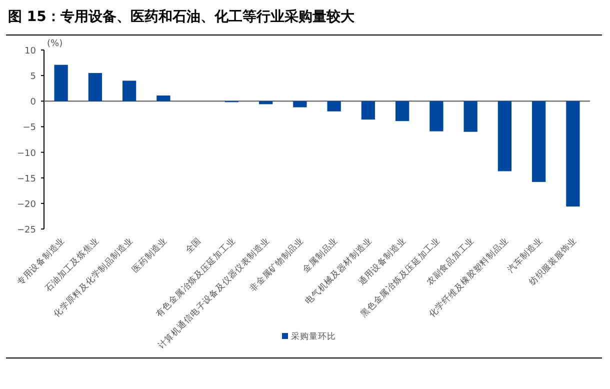 This screenshot has width=610, height=389. Describe the element at coordinates (33, 103) in the screenshot. I see `y-tick-label: 0` at that location.